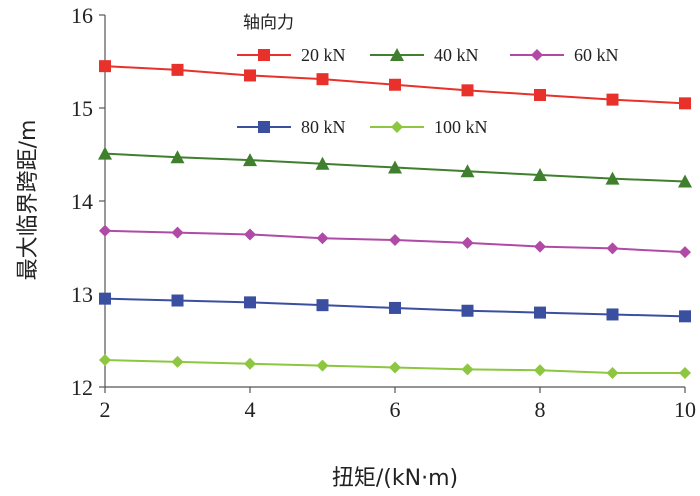 This screenshot has width=700, height=496. I want to click on legend-label: 60 kN, so click(596, 55).